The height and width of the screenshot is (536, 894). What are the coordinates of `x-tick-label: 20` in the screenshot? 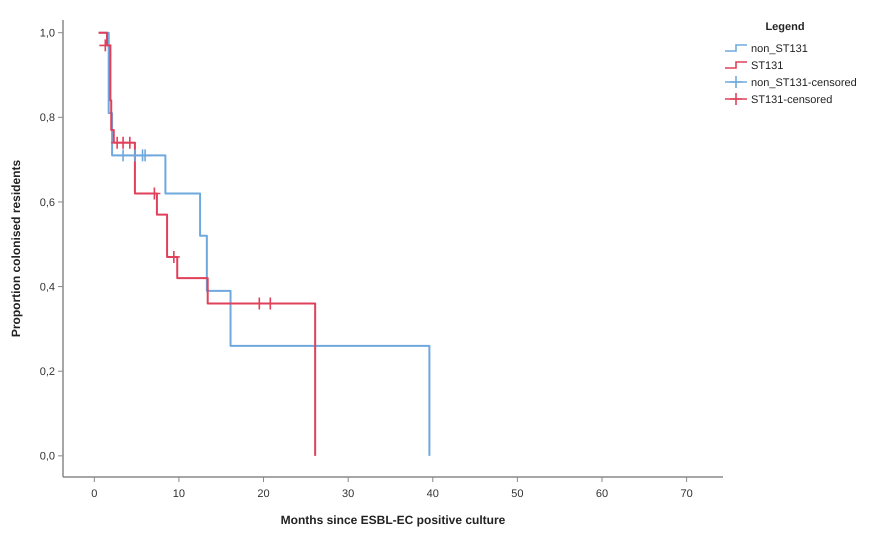 It's located at (263, 494).